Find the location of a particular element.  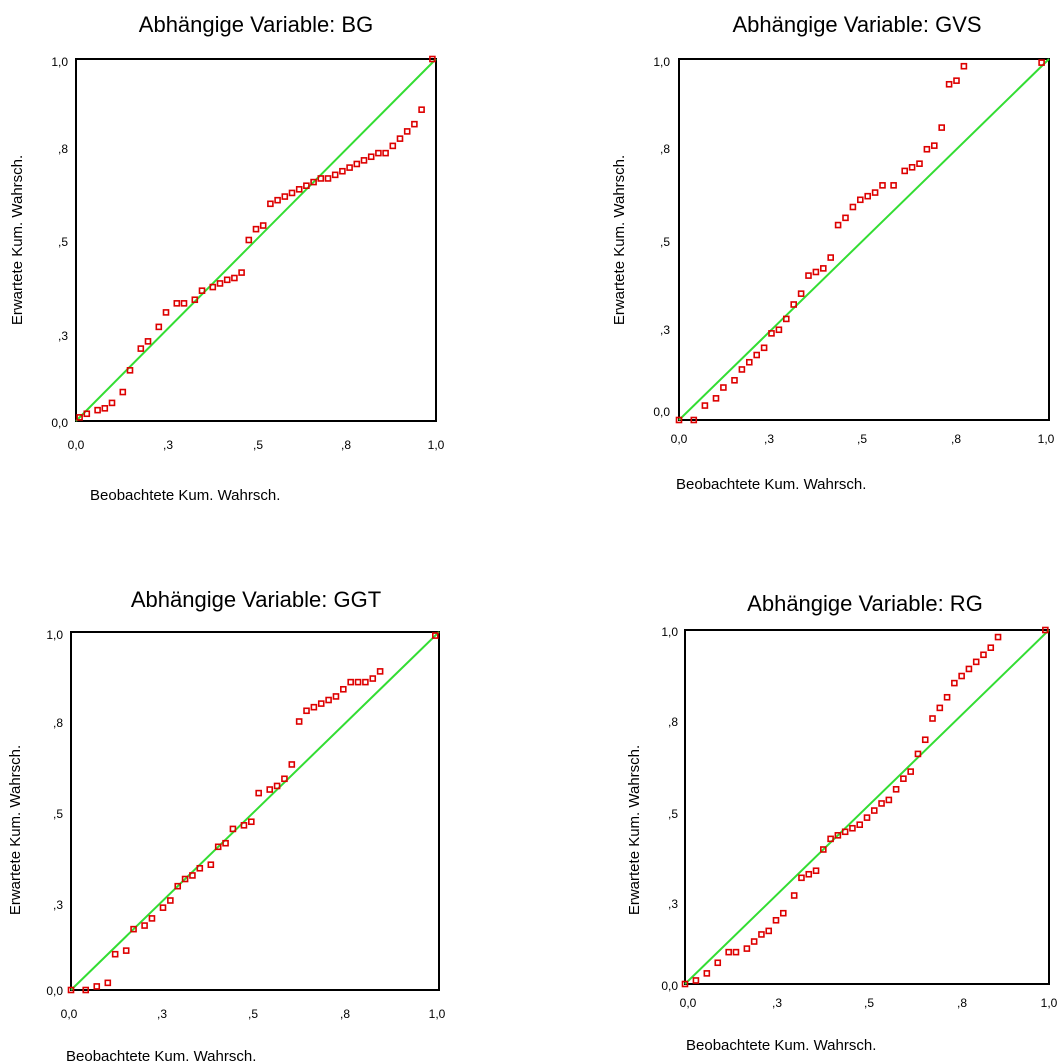

chart-title: Abhängige Variable: RG is located at coordinates (865, 603).